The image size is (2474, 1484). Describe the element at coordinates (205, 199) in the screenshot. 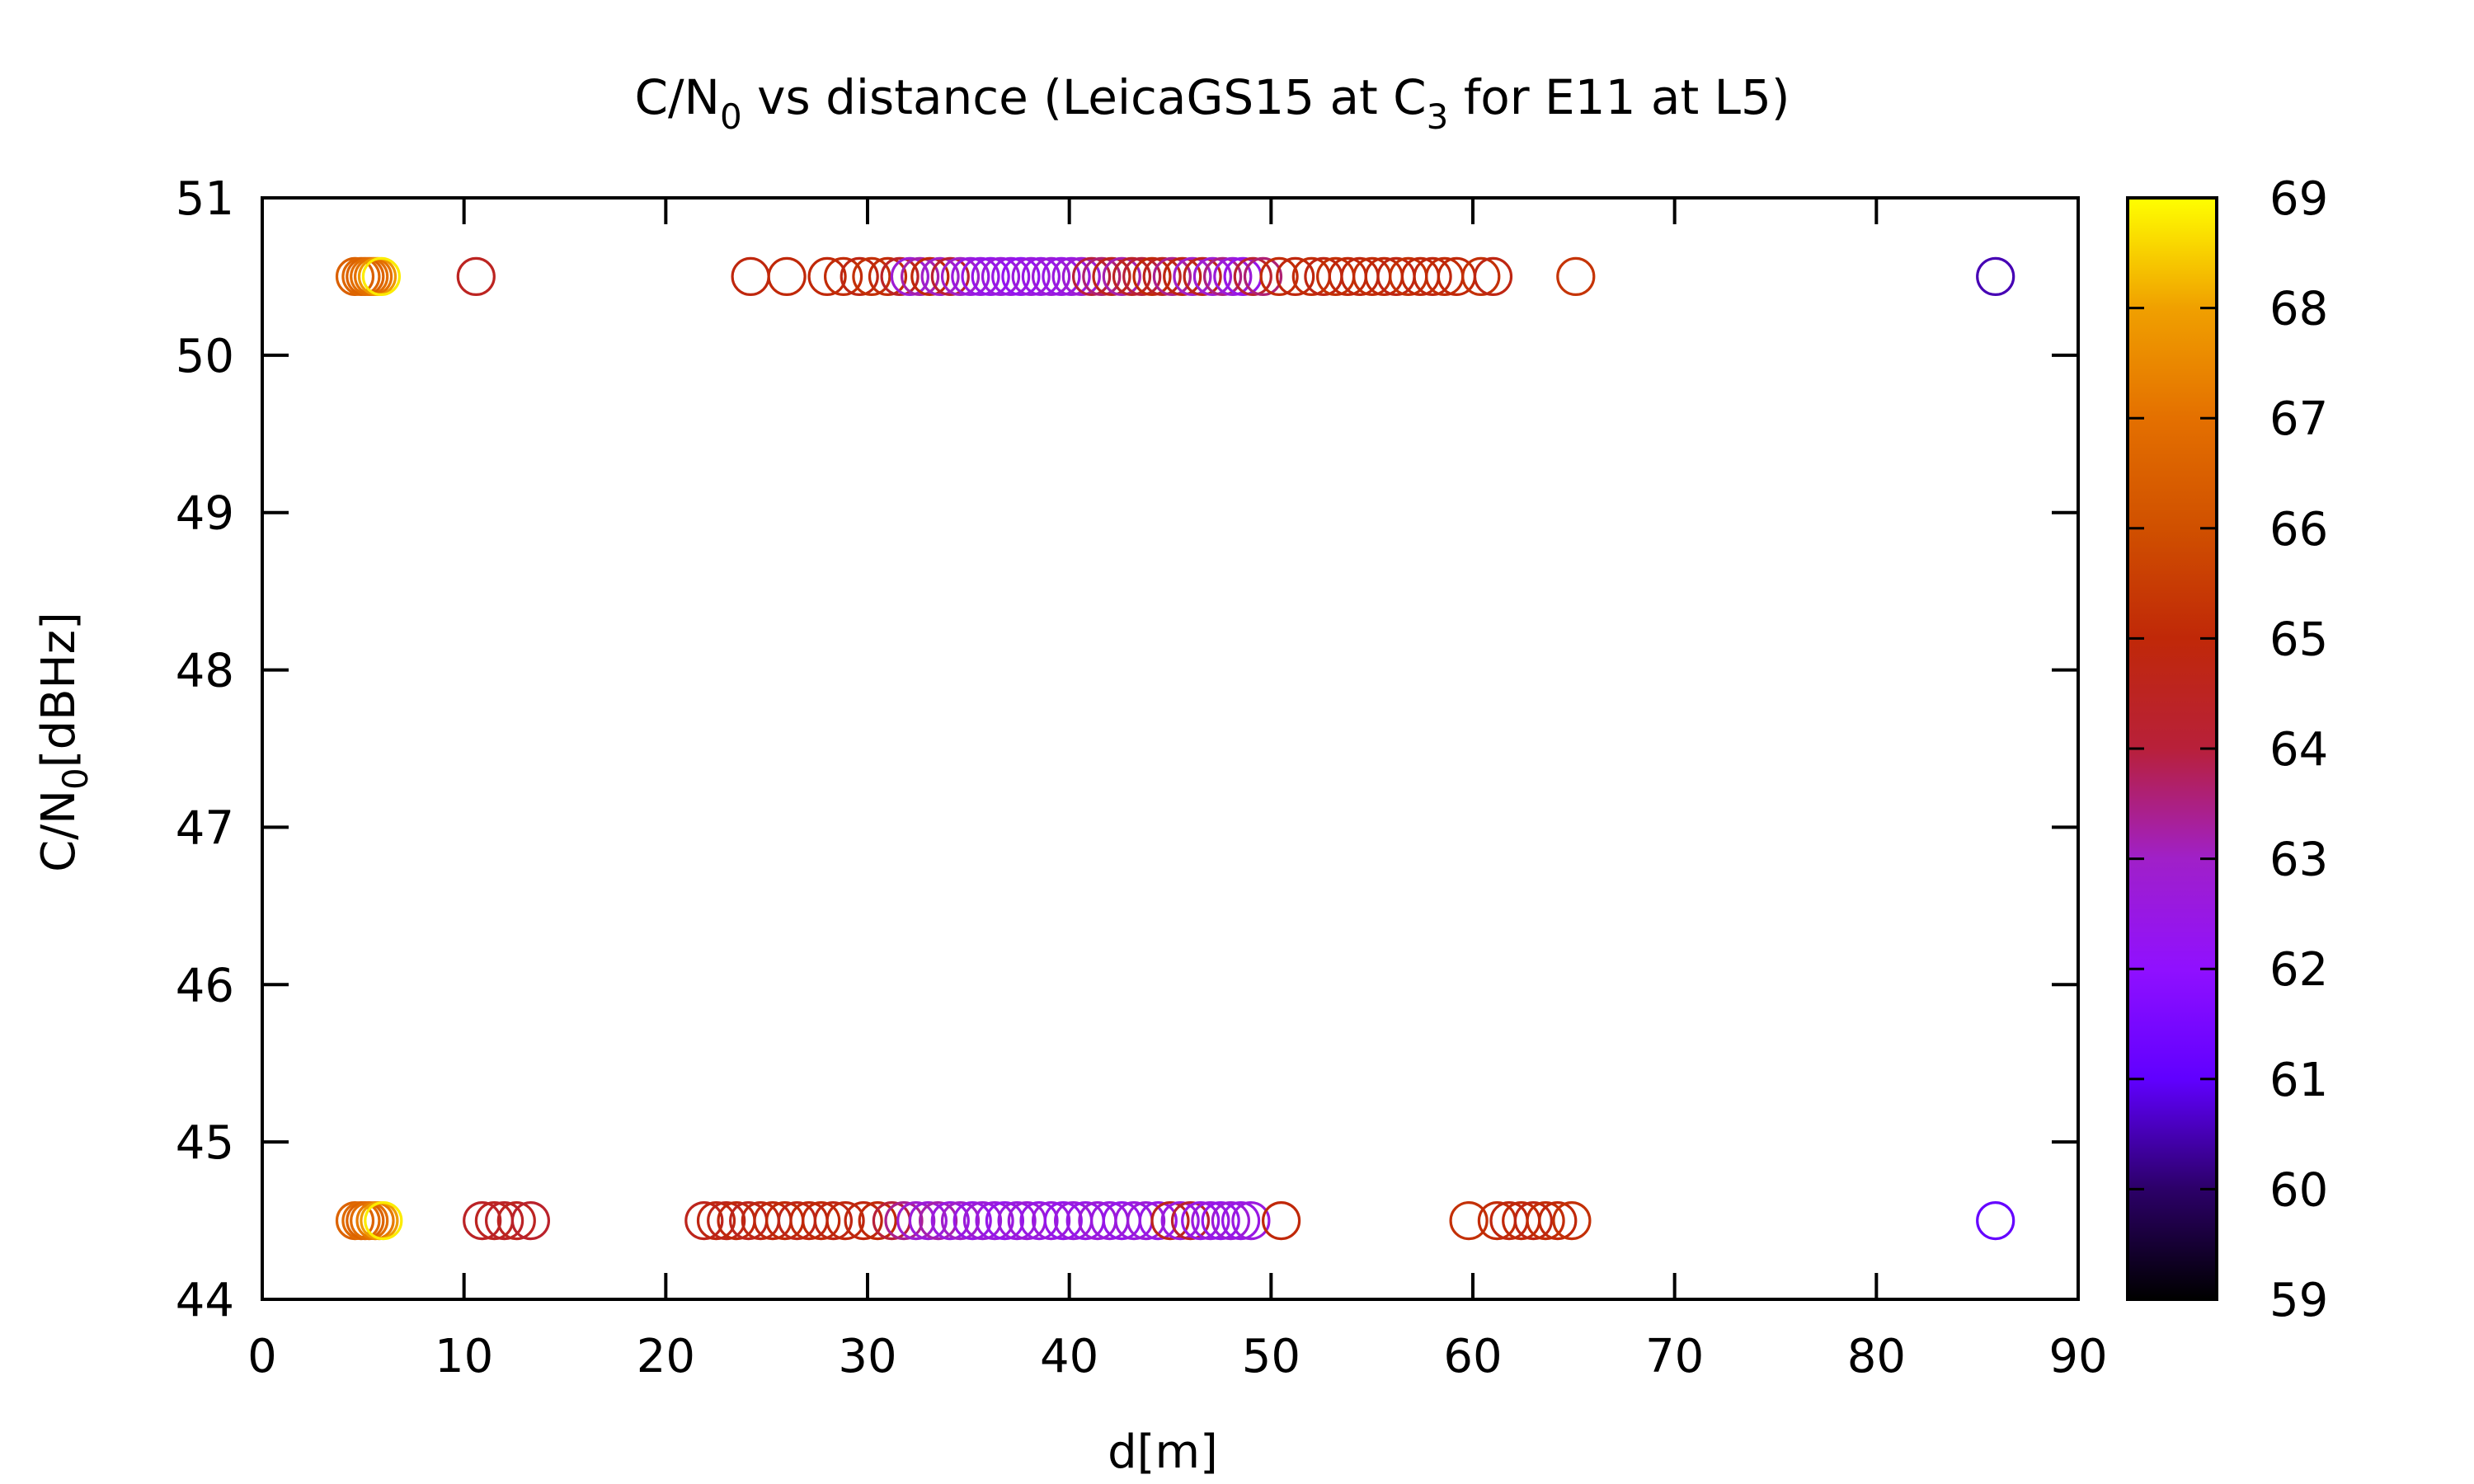

I see `y-tick-label: 51` at that location.